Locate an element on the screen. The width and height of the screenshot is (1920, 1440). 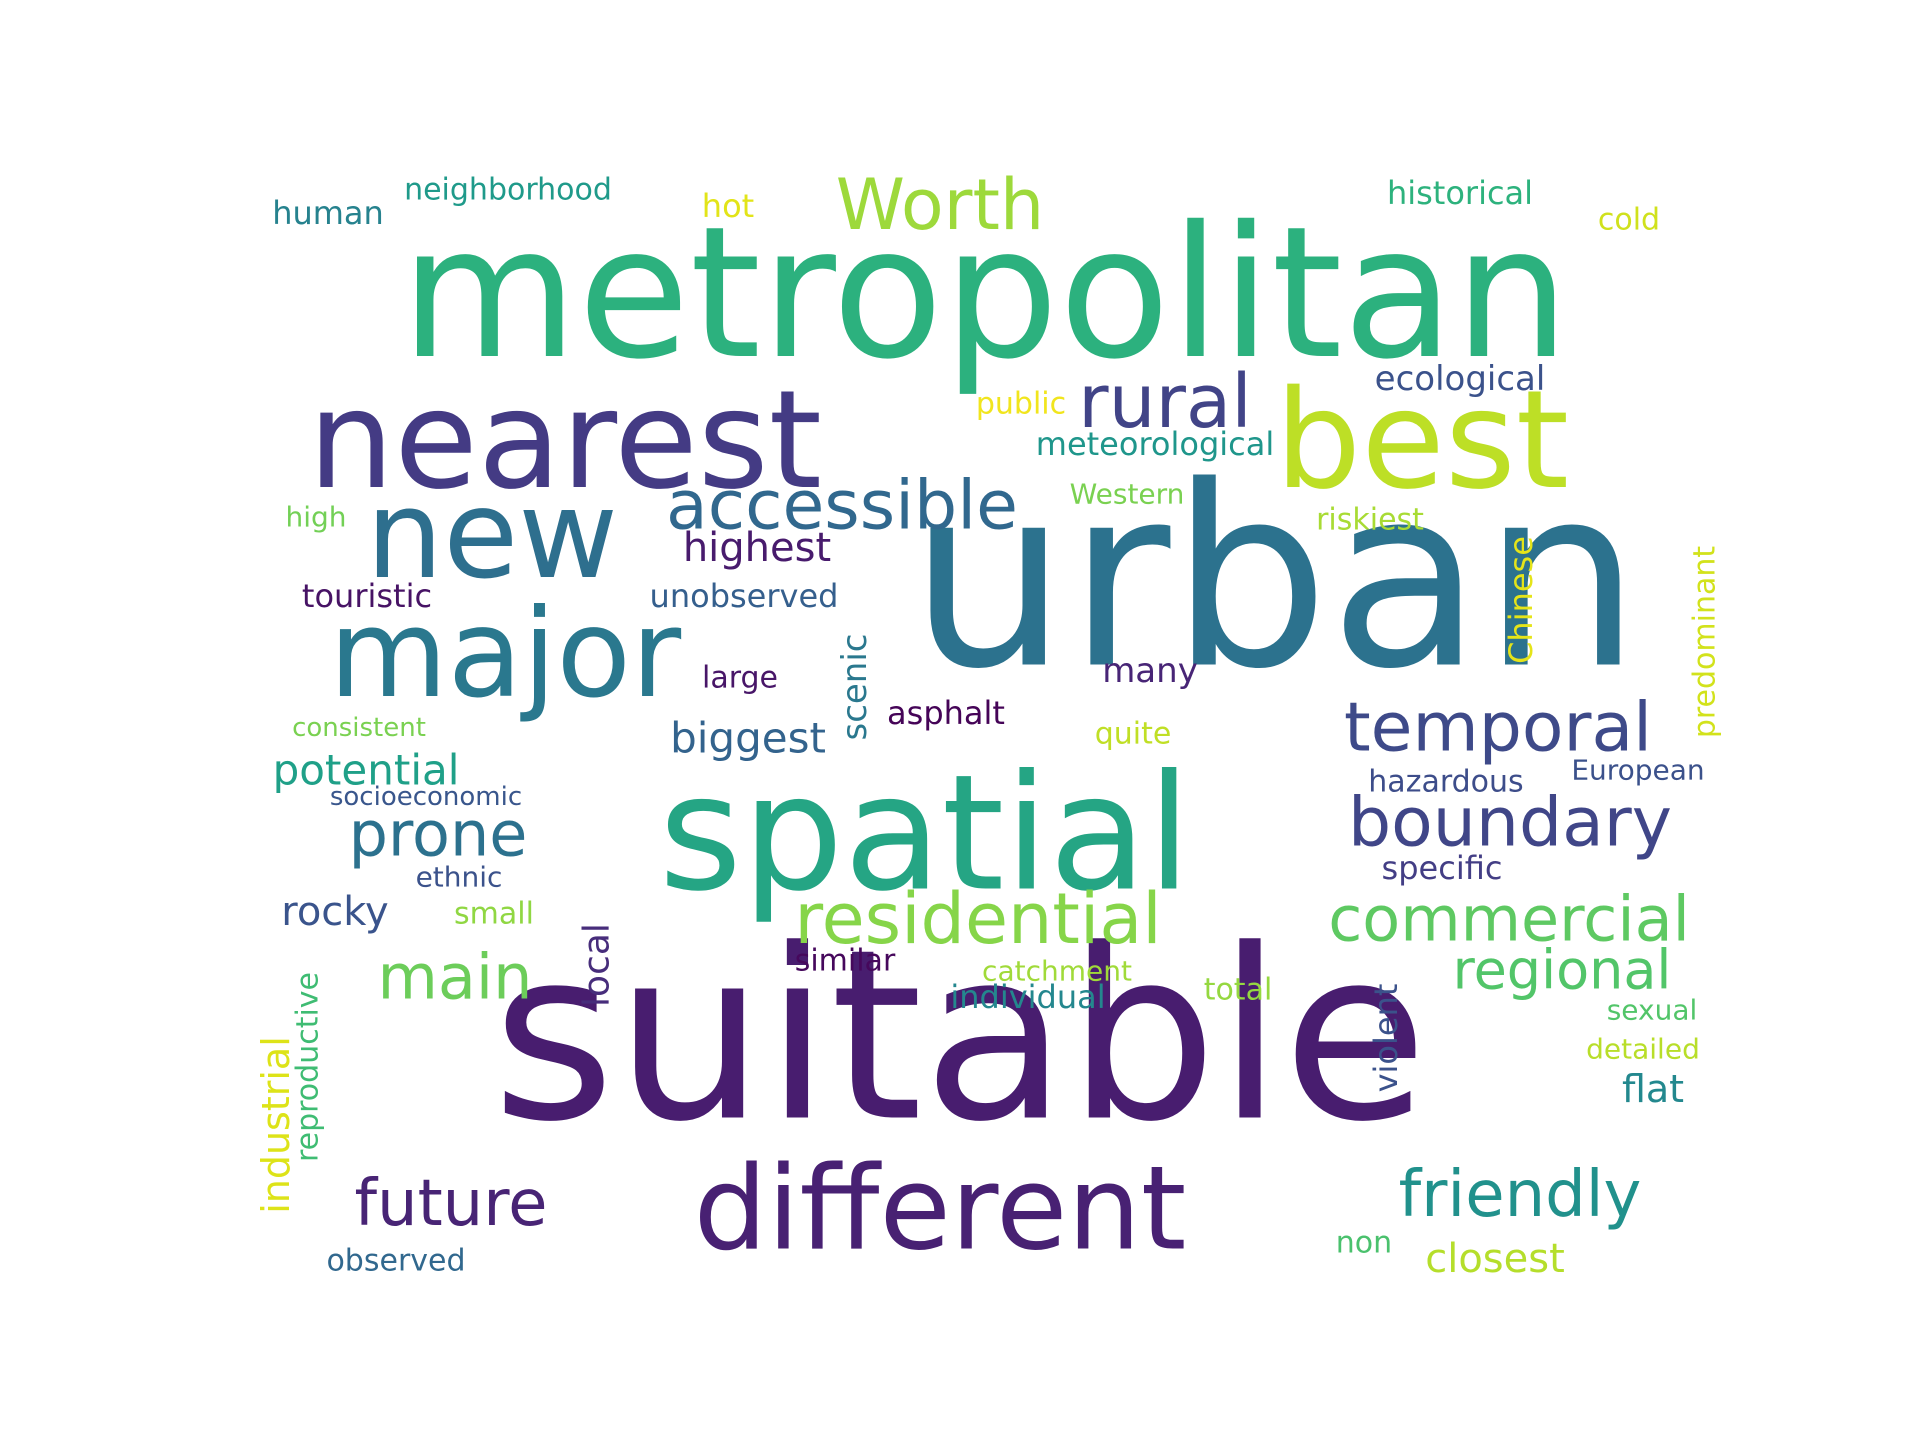
word-consistent: consistent is located at coordinates (359, 728).